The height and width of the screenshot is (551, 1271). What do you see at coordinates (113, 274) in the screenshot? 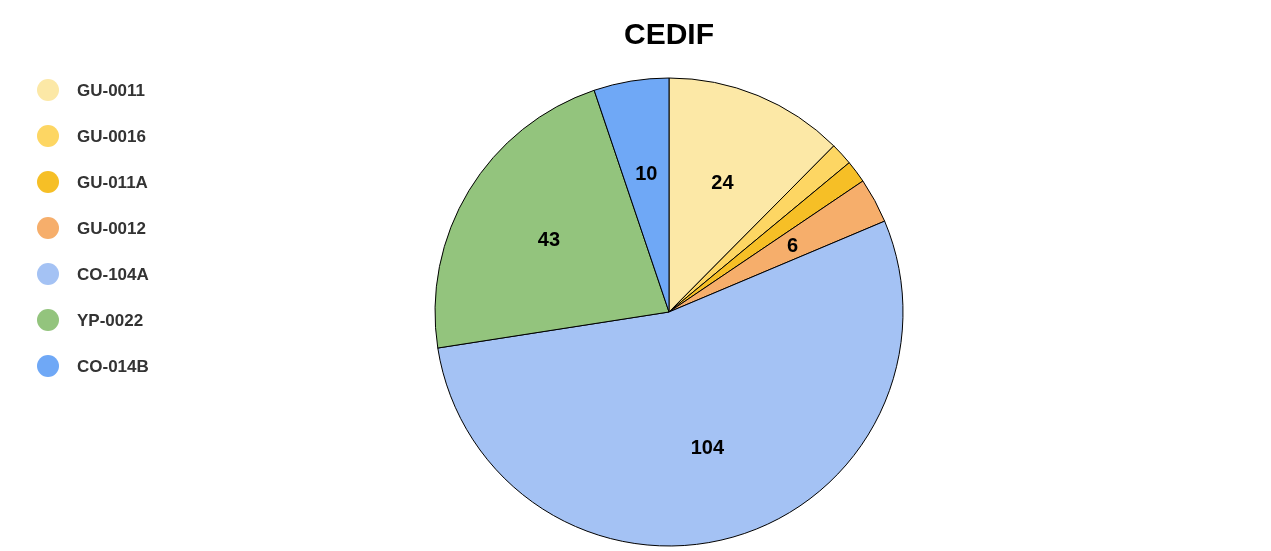
I see `legend-label: CO-104A` at bounding box center [113, 274].